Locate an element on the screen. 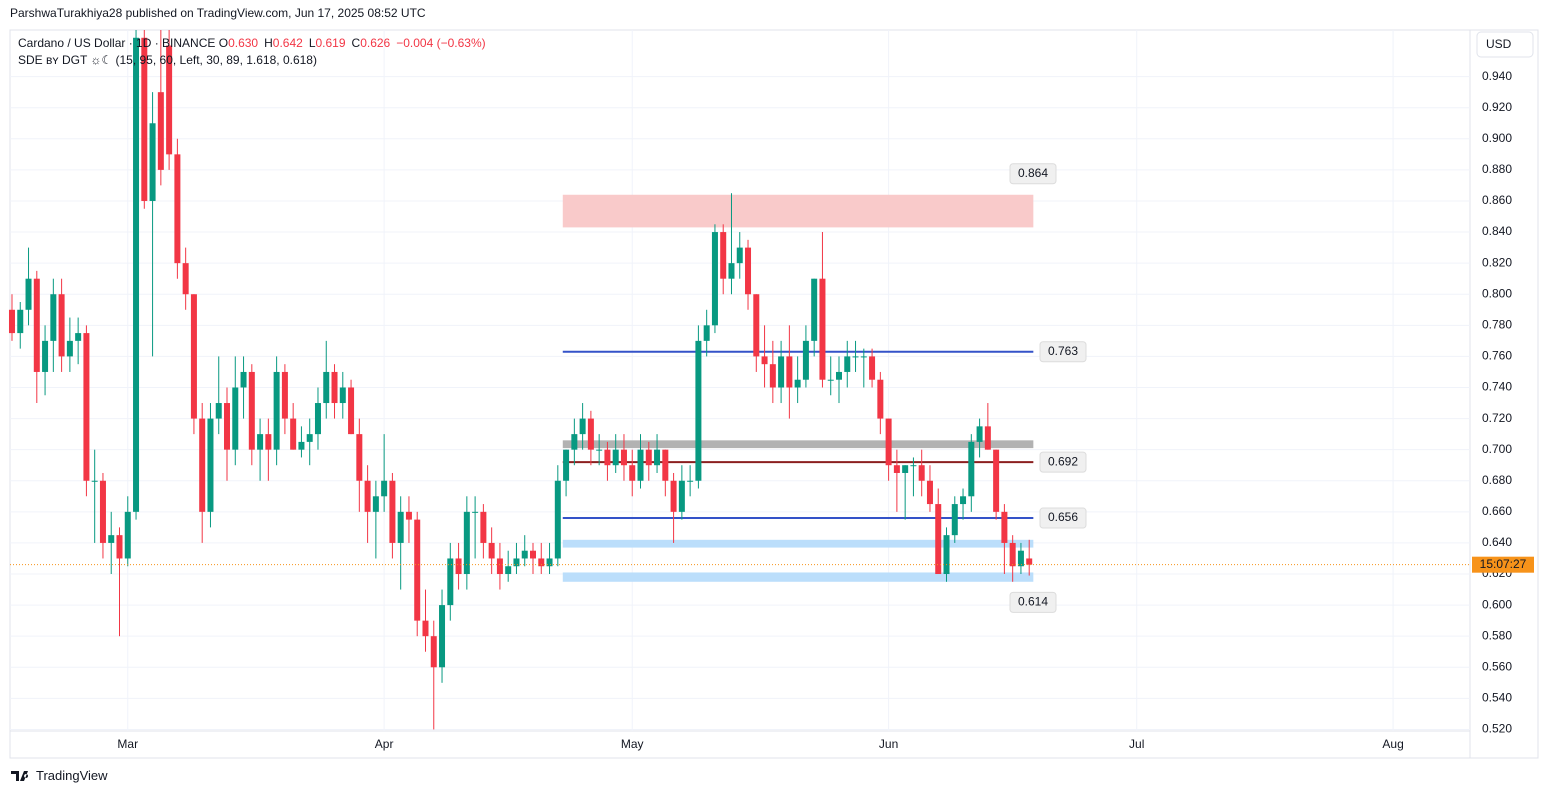 The height and width of the screenshot is (794, 1549). y-tick-label: 0.840 is located at coordinates (1497, 231).